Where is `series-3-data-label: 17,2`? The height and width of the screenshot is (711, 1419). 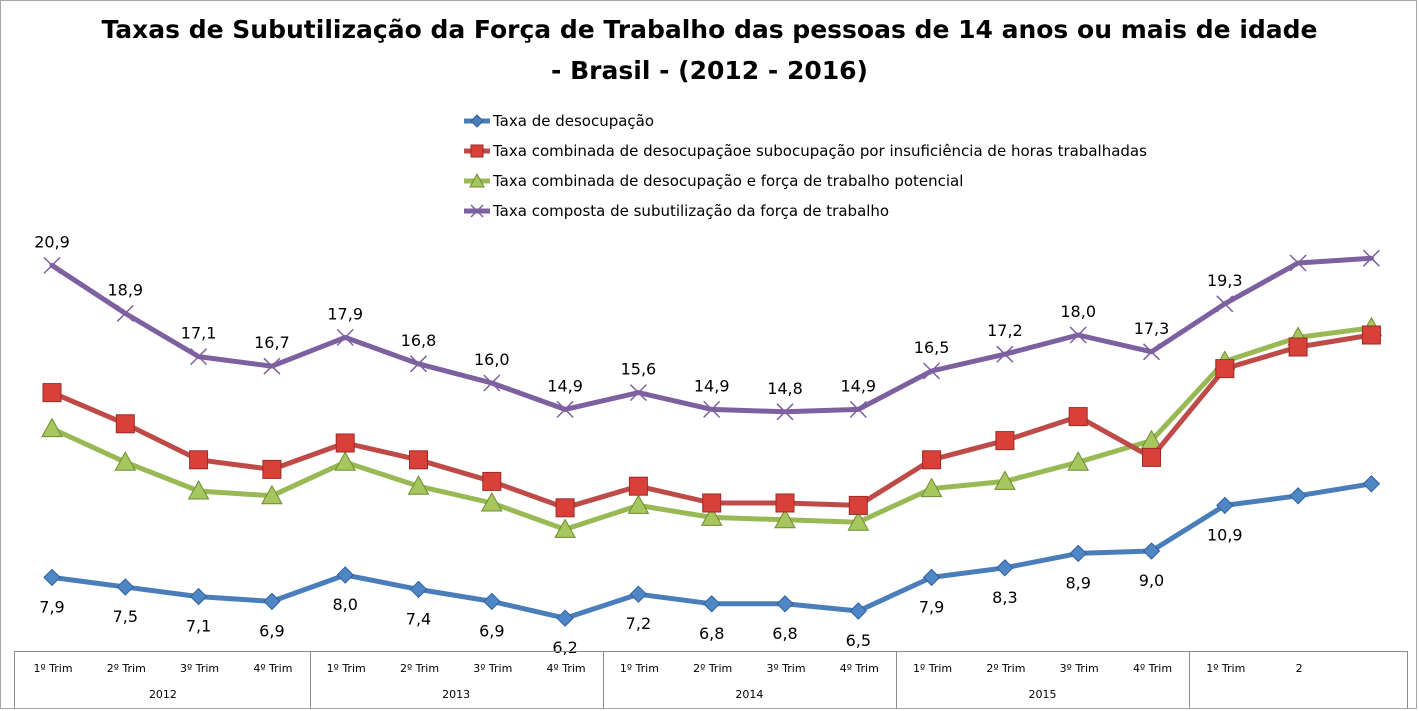
series-3-data-label: 17,2 is located at coordinates (1005, 330).